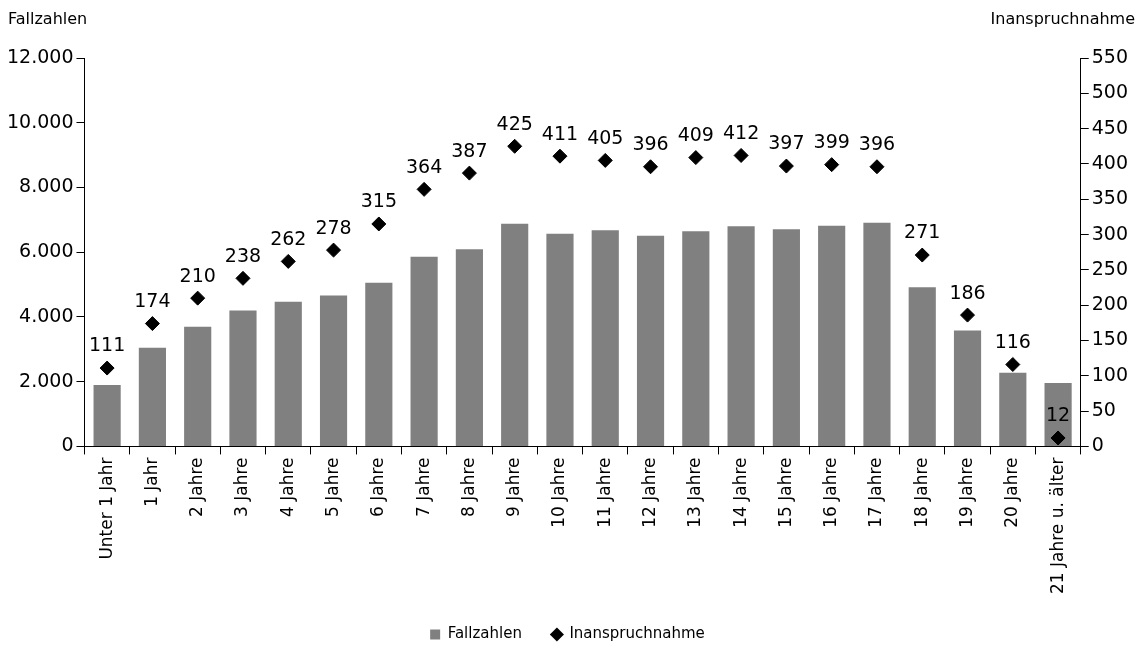 The height and width of the screenshot is (652, 1141). I want to click on legend-label: Fallzahlen, so click(484, 633).